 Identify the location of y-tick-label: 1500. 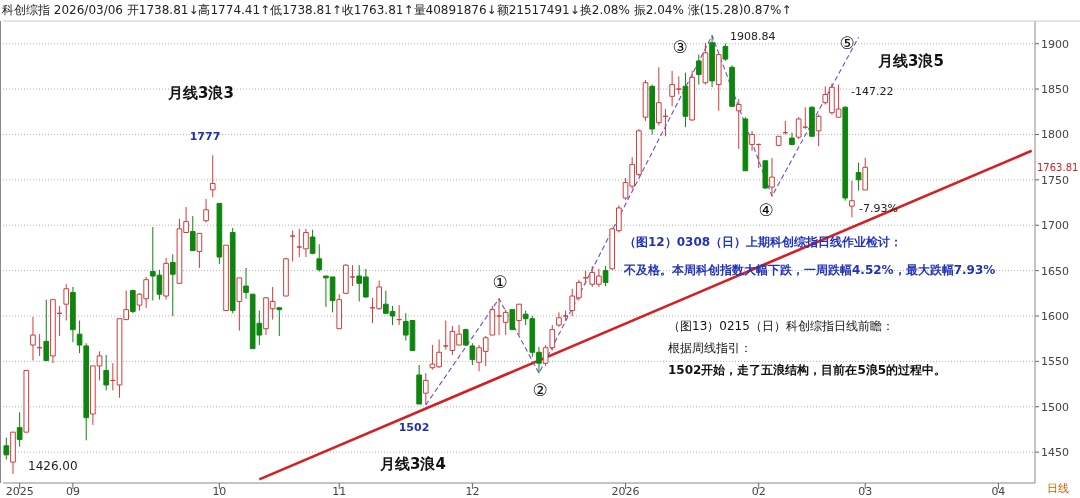
(1055, 407).